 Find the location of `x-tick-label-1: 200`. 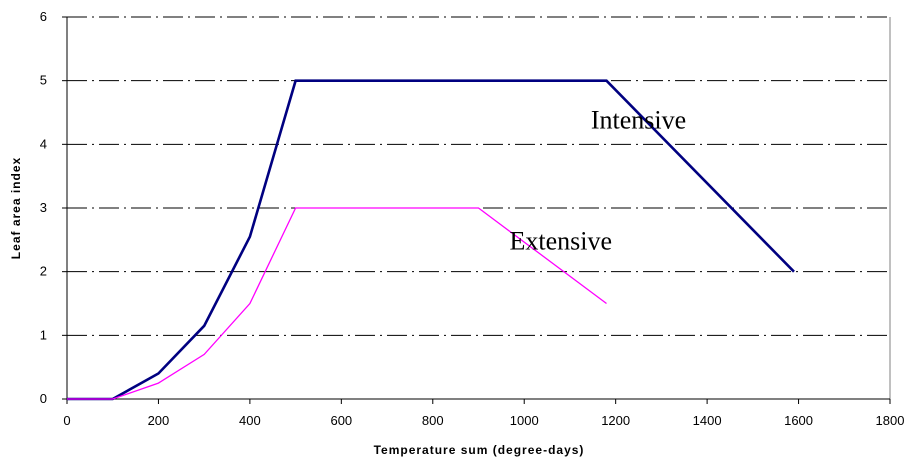

x-tick-label-1: 200 is located at coordinates (159, 420).